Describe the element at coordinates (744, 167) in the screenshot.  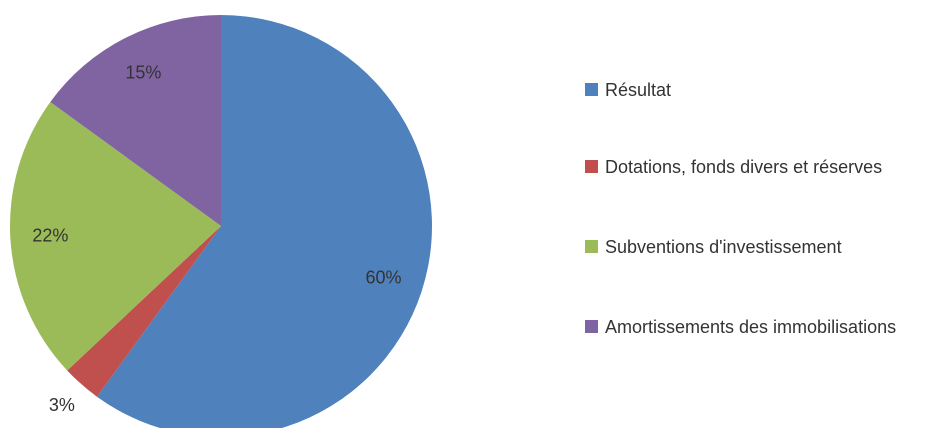
I see `legend-label: Dotations, fonds divers et réserves` at that location.